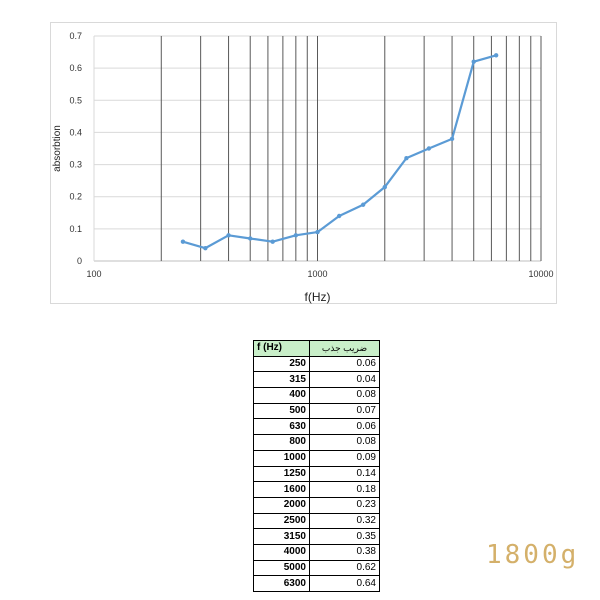  What do you see at coordinates (344, 552) in the screenshot?
I see `cell-absorption: 0.38` at bounding box center [344, 552].